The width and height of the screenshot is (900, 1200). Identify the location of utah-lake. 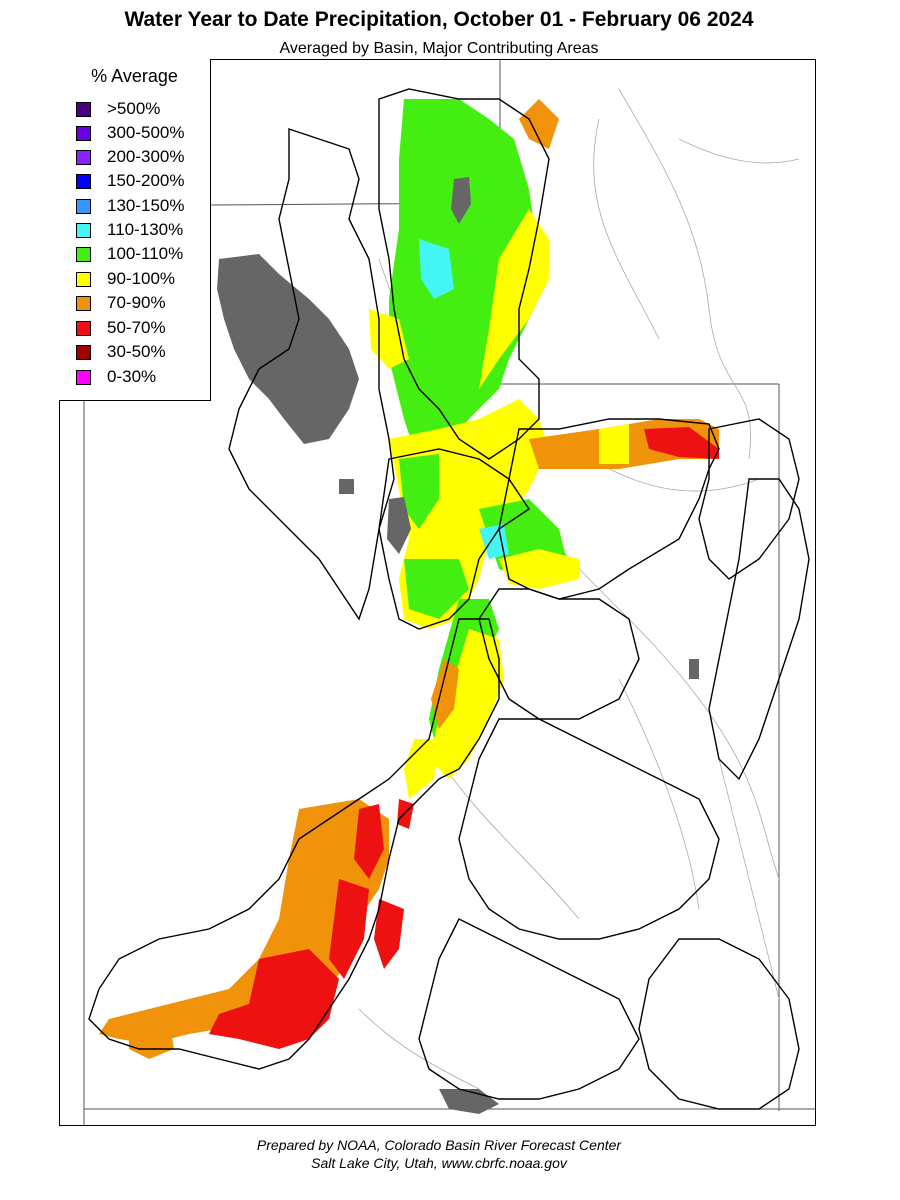
(399, 525).